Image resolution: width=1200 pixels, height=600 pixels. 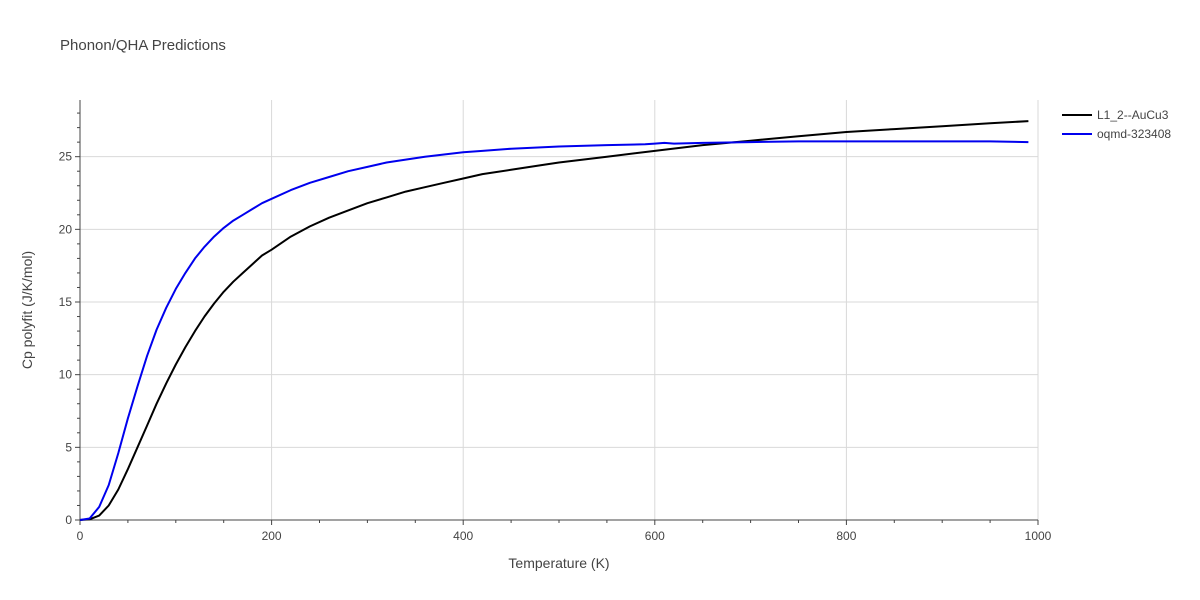 What do you see at coordinates (463, 536) in the screenshot?
I see `x-tick-label: 400` at bounding box center [463, 536].